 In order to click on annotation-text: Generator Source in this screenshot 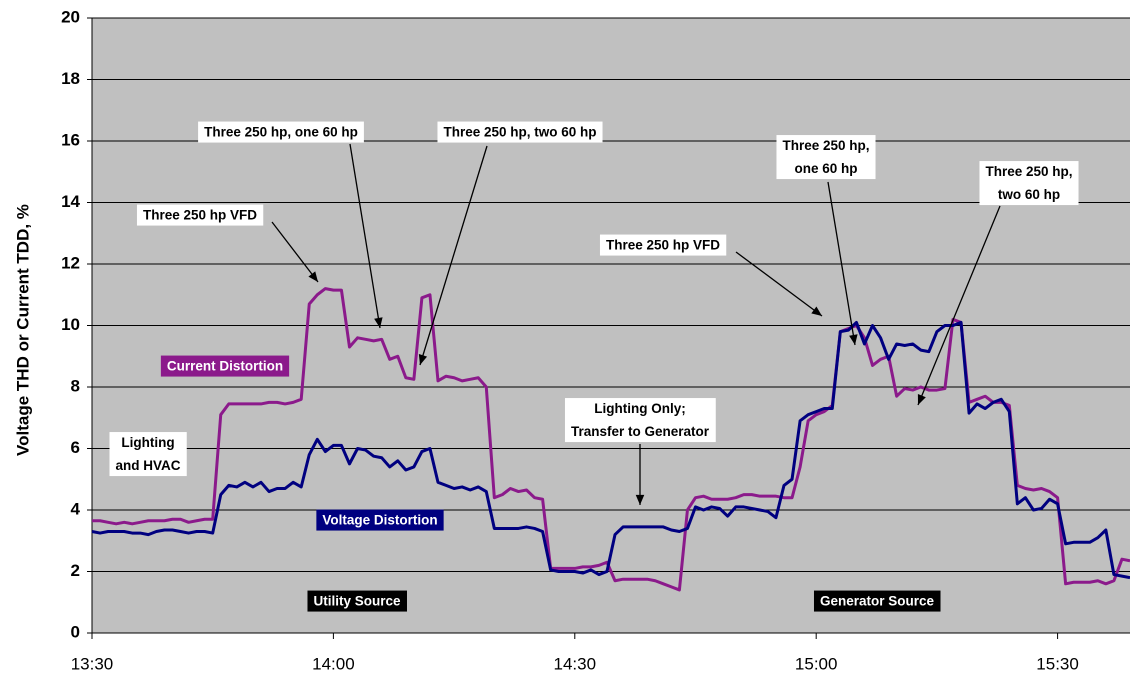, I will do `click(877, 601)`.